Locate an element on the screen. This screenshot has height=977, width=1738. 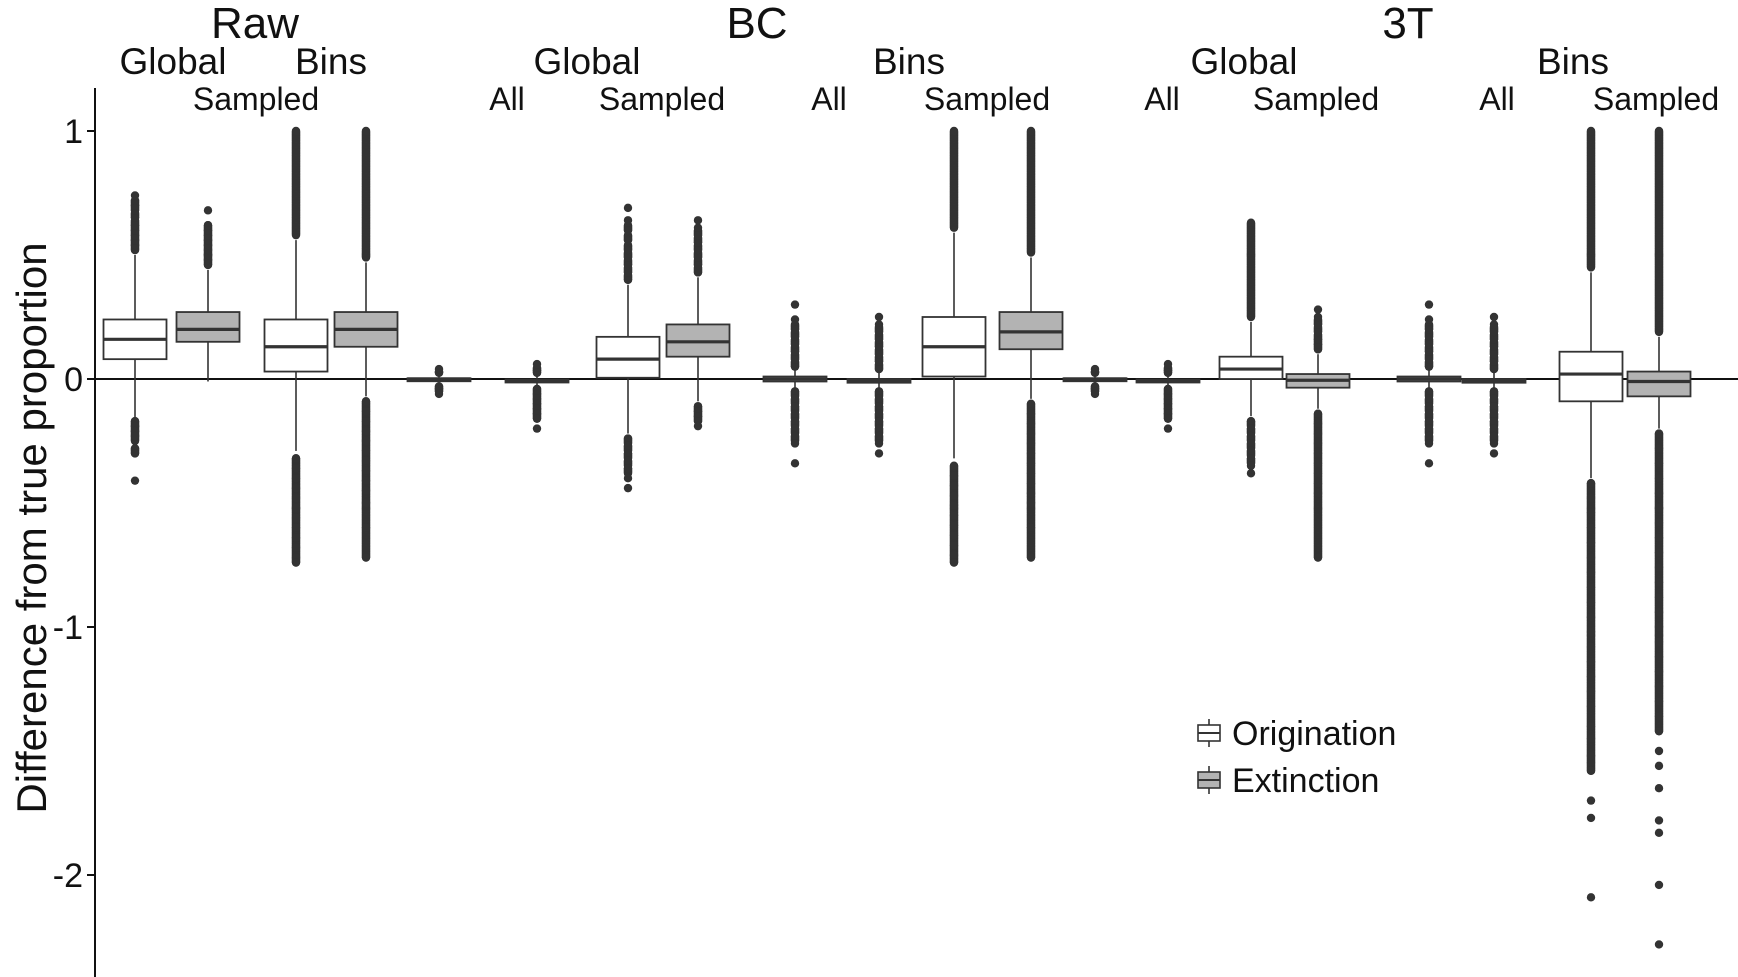
legend: Origination Extinction is located at coordinates (1296, 757).